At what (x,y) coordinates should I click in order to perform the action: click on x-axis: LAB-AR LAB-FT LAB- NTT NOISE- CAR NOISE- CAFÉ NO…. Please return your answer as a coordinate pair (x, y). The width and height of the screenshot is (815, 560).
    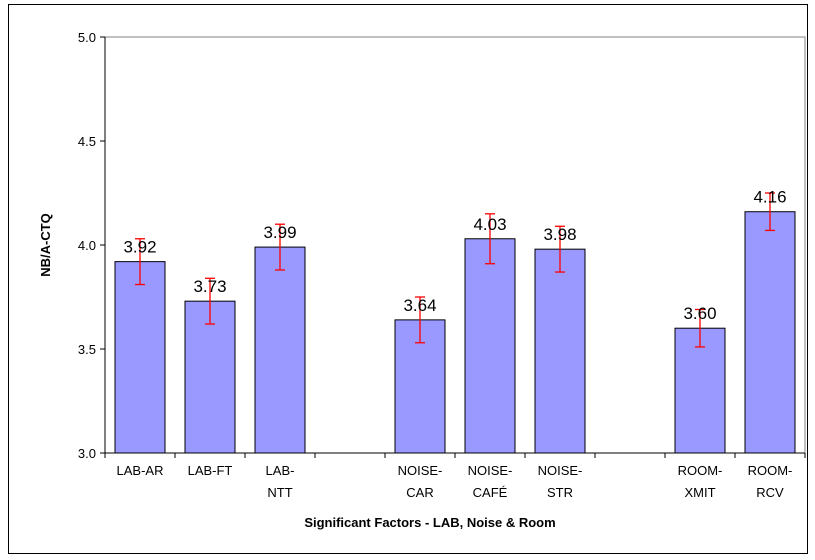
    Looking at the image, I should click on (455, 476).